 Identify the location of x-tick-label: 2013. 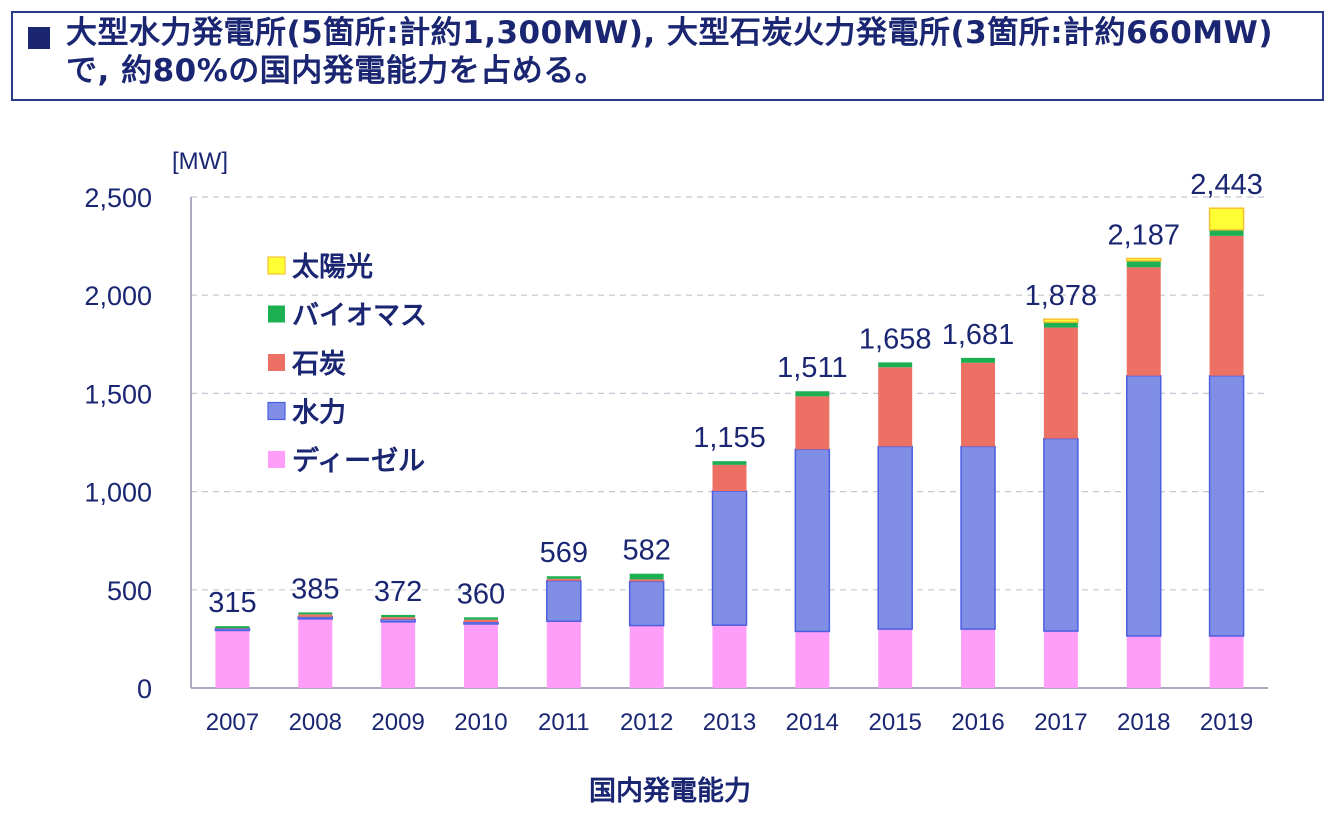
(729, 722).